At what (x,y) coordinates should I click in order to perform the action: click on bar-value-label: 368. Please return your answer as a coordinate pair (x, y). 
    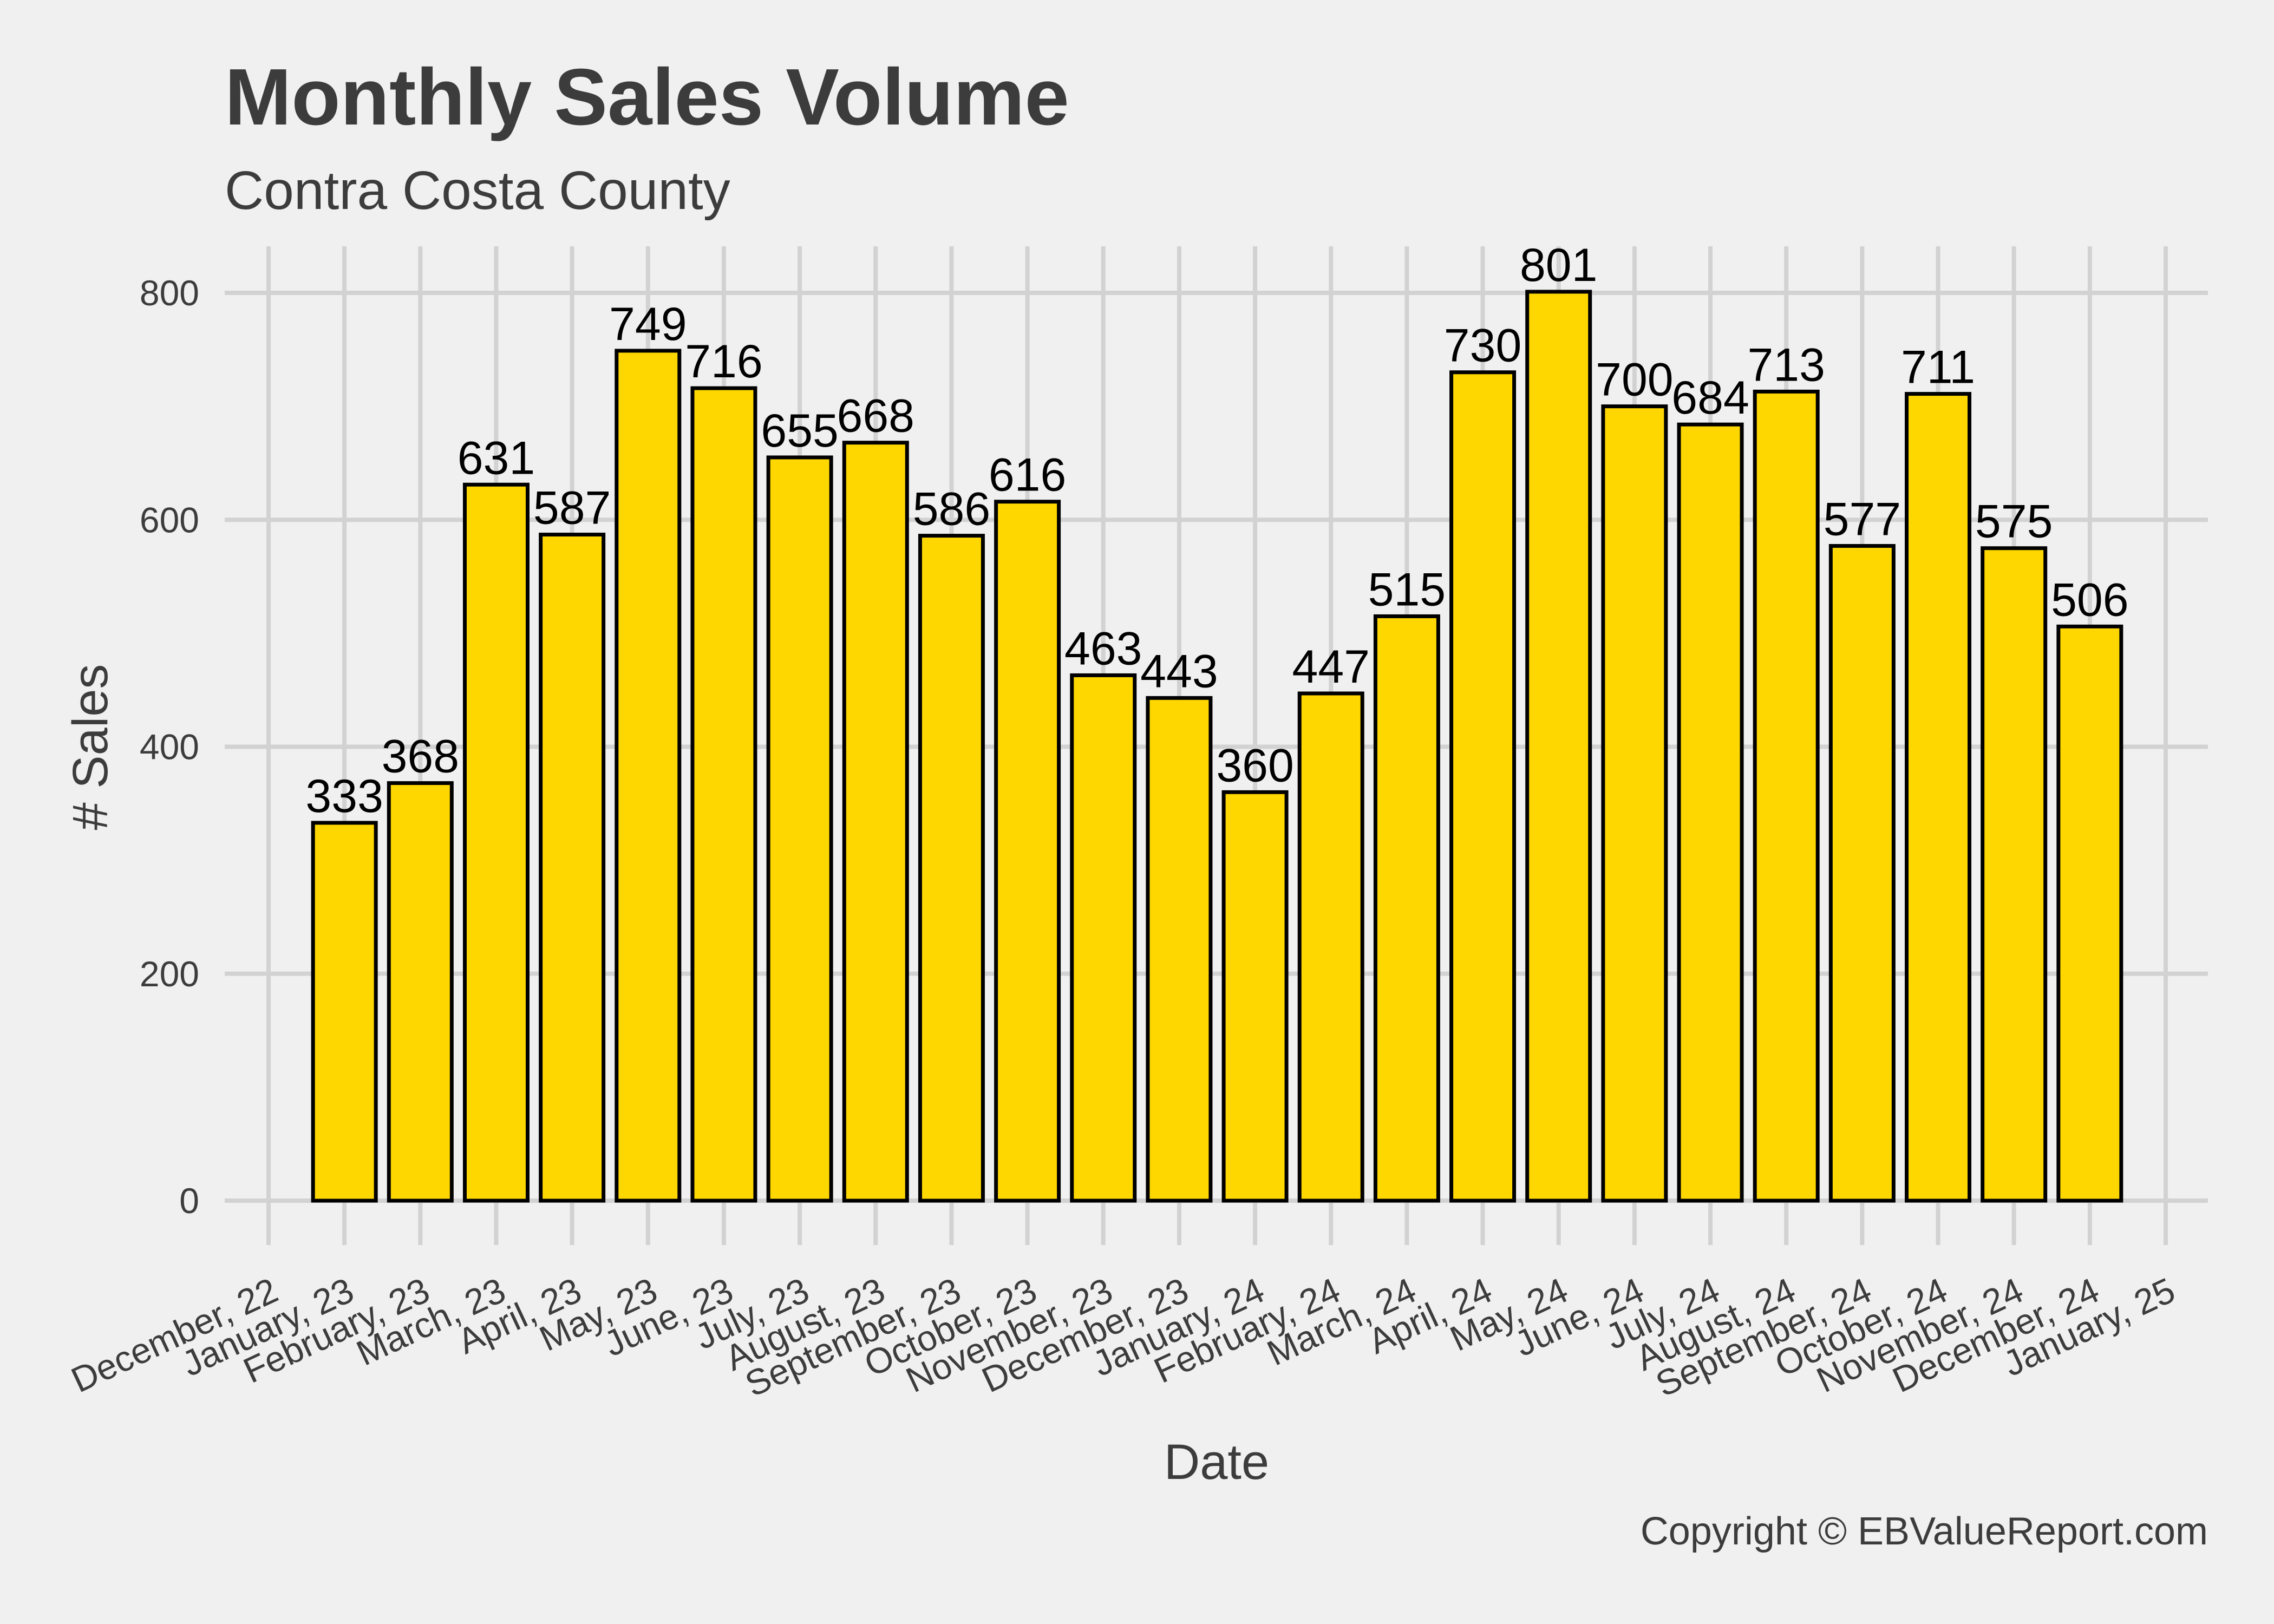
    Looking at the image, I should click on (421, 757).